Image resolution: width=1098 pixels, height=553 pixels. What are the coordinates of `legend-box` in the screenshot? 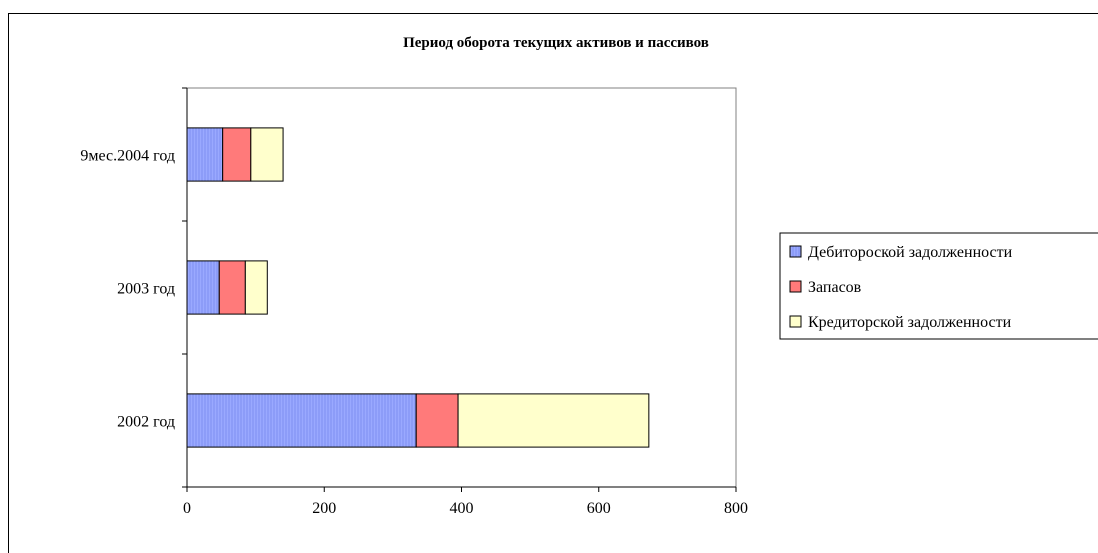 It's located at (938, 286).